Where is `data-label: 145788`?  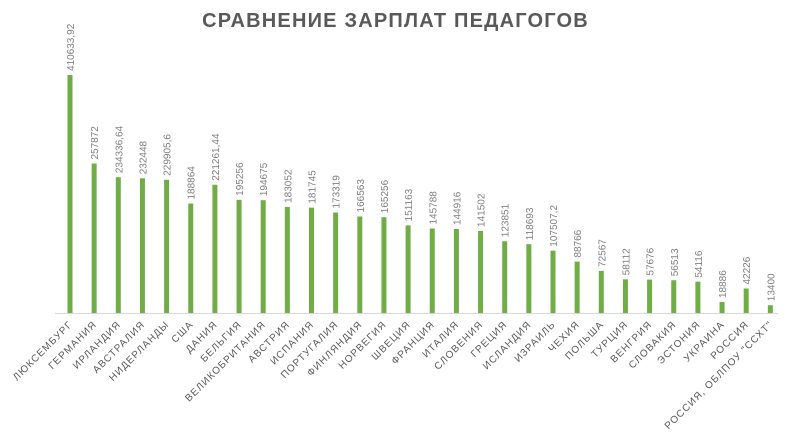 data-label: 145788 is located at coordinates (433, 208).